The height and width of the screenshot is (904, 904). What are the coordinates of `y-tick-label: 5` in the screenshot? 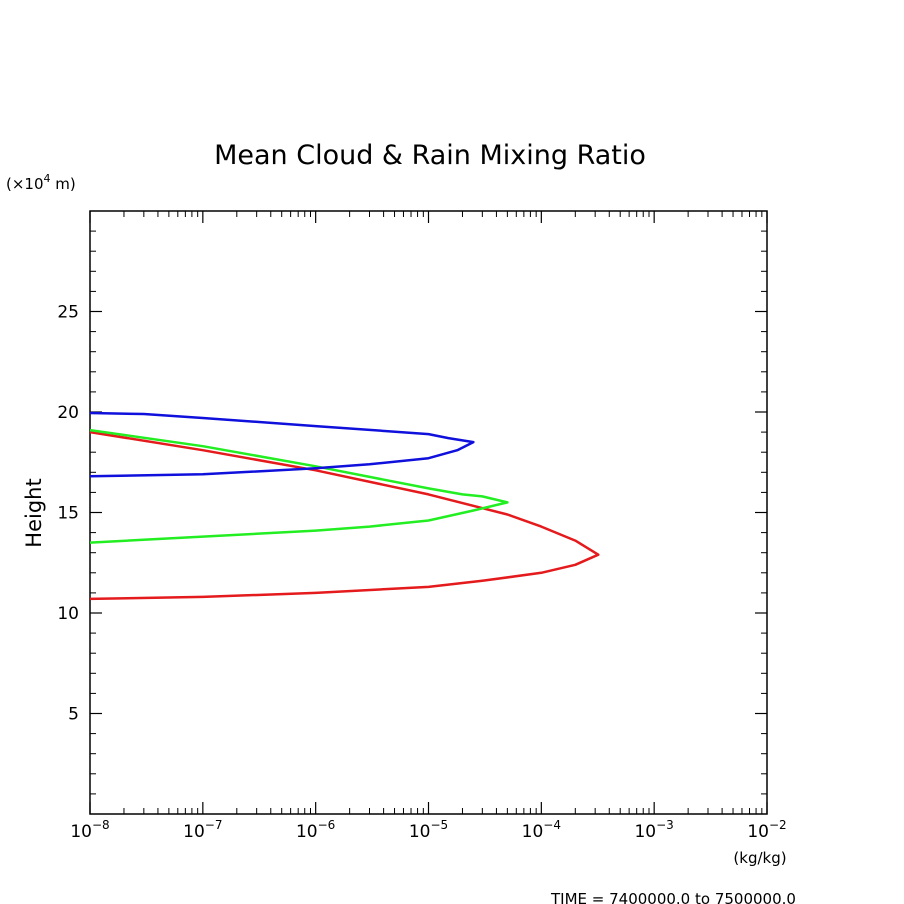 It's located at (73, 715).